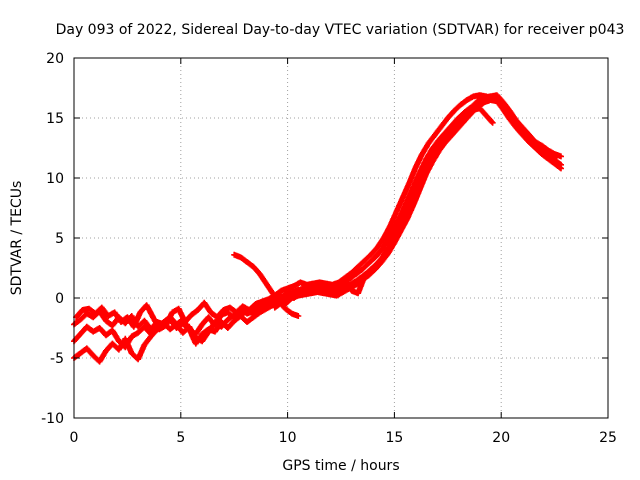  I want to click on y-tick-label: 5, so click(59, 239).